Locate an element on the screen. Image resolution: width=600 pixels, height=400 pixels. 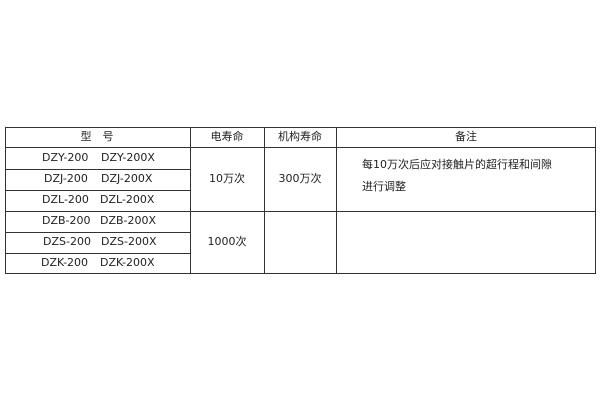
model-x-cell: DZB-200X is located at coordinates (128, 220).